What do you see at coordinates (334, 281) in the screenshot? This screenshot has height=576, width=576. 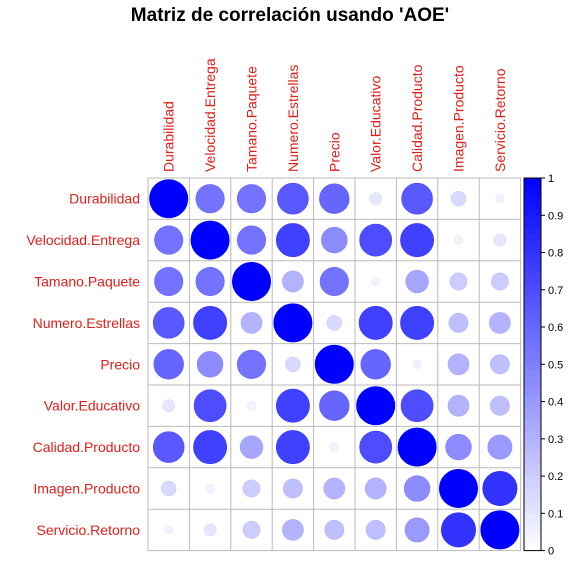 I see `correlation-cell-Tamano.Paquete-Precio` at bounding box center [334, 281].